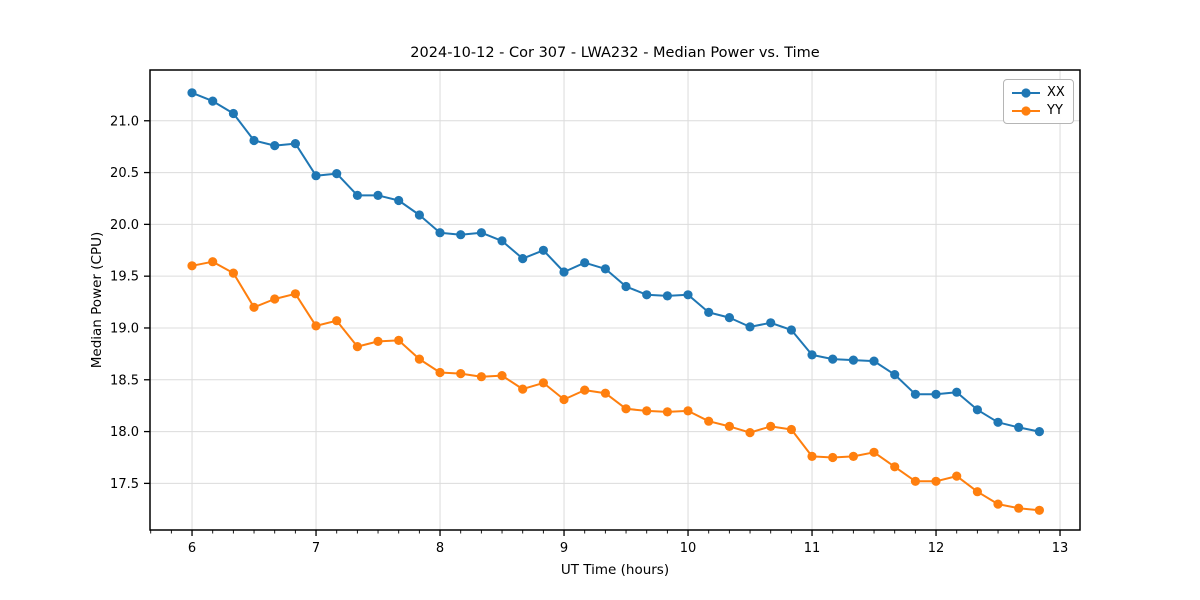  I want to click on y-axis-label: Median Power (CPU), so click(97, 300).